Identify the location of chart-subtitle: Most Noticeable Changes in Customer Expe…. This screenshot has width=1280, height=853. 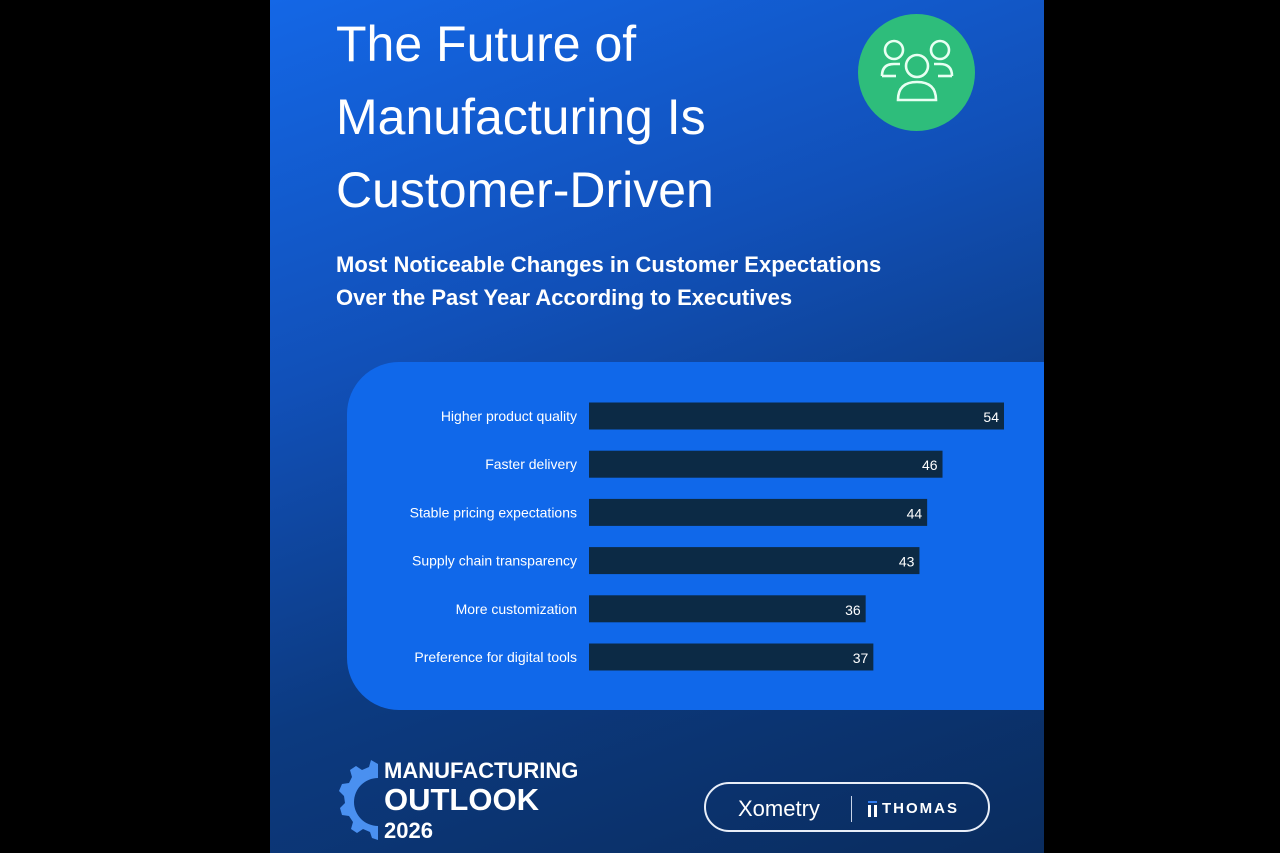
(656, 281).